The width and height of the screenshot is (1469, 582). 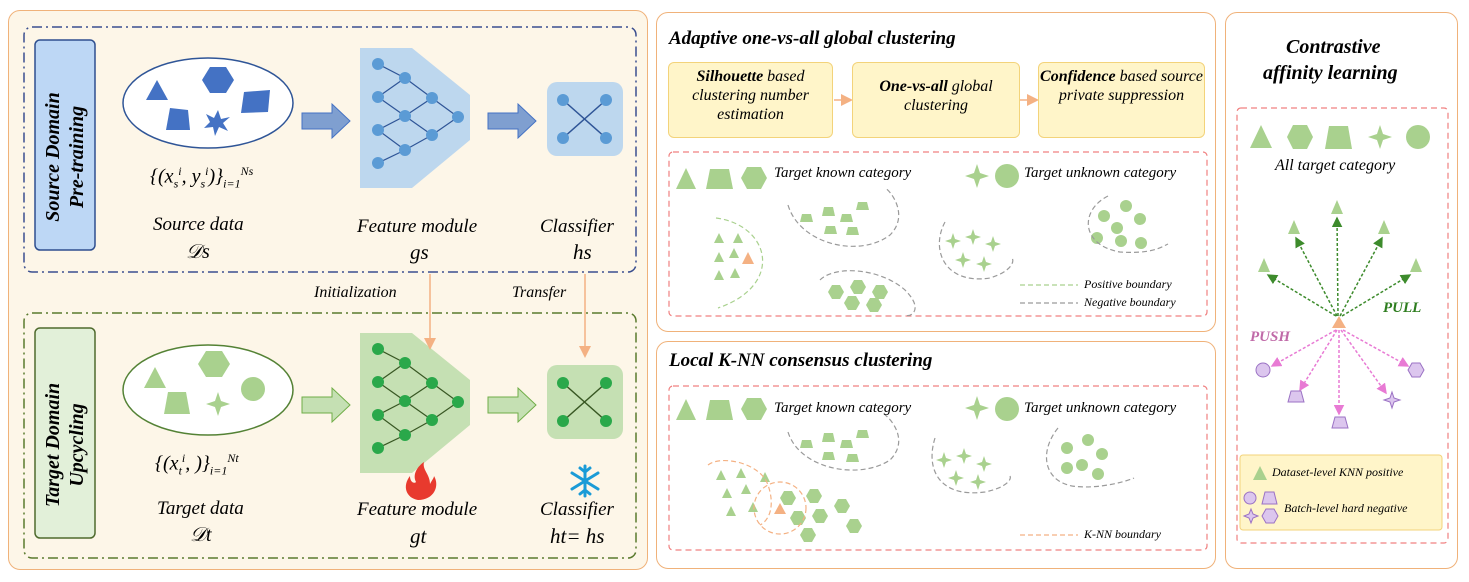 I want to click on knn-clustering-area, so click(x=938, y=468).